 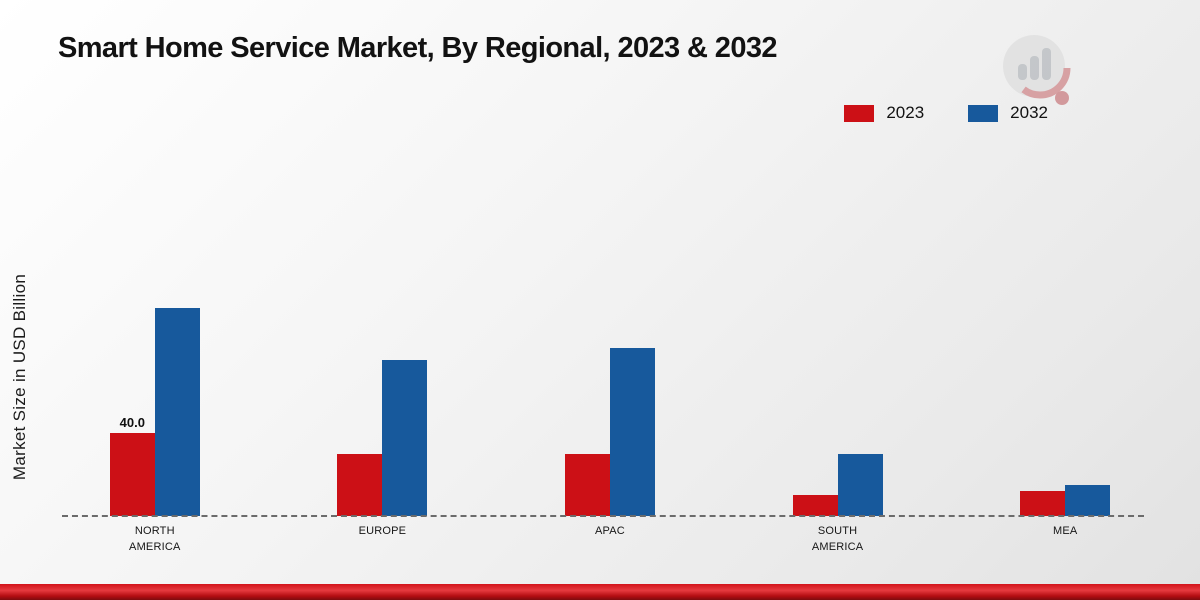 I want to click on legend-swatch-2023, so click(x=859, y=113).